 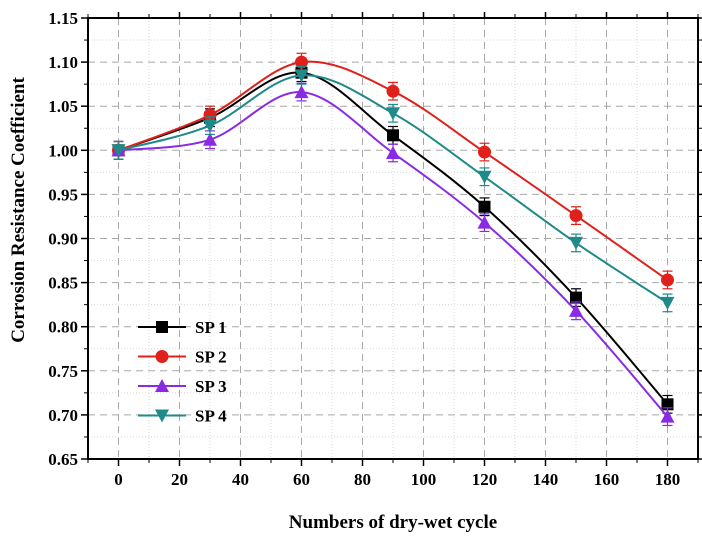 What do you see at coordinates (63, 106) in the screenshot?
I see `y-tick-label: 1.05` at bounding box center [63, 106].